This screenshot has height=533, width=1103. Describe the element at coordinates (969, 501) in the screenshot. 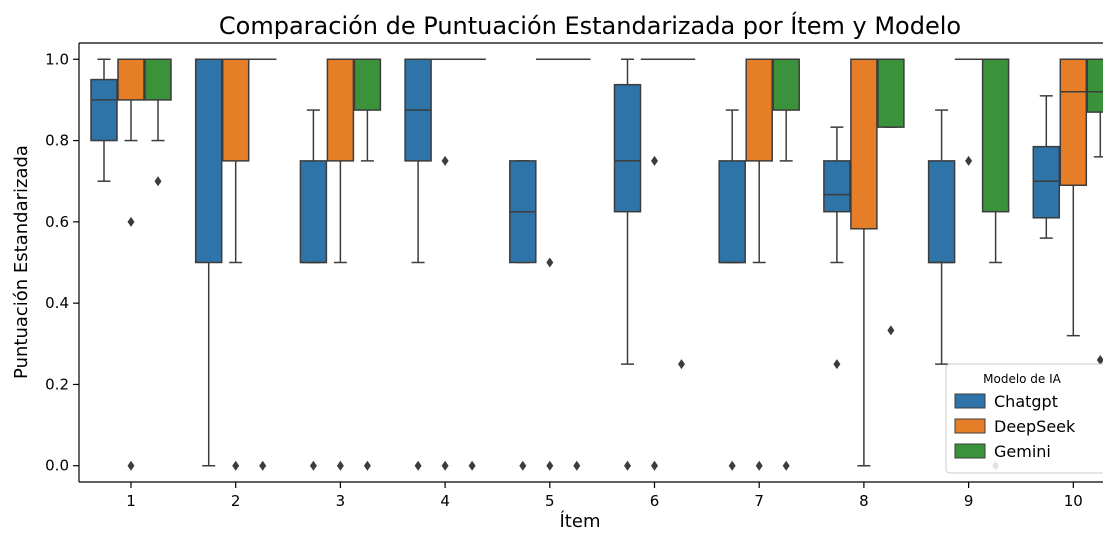

I see `x-tick-label: 9` at that location.